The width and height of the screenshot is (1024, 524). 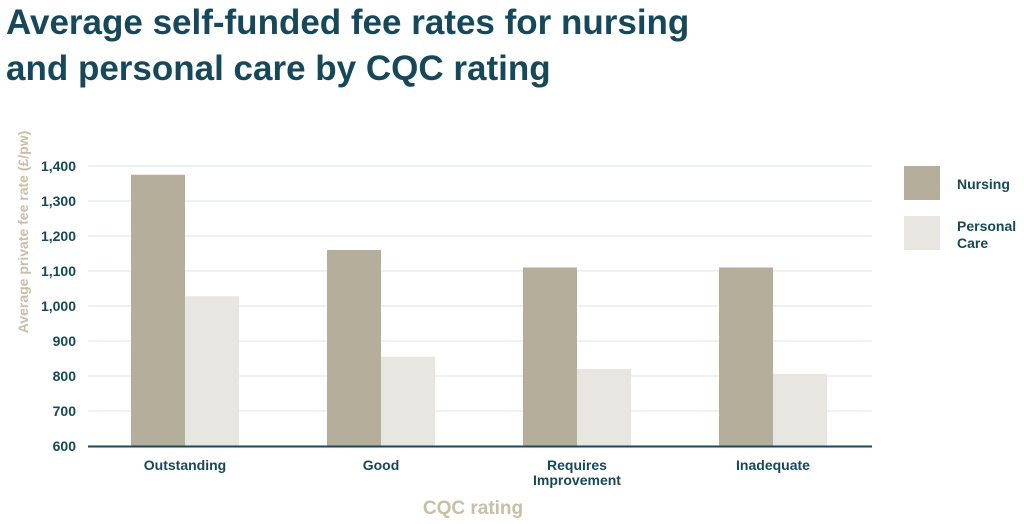 What do you see at coordinates (278, 68) in the screenshot?
I see `chart-title-line-2: and personal care by CQC rating` at bounding box center [278, 68].